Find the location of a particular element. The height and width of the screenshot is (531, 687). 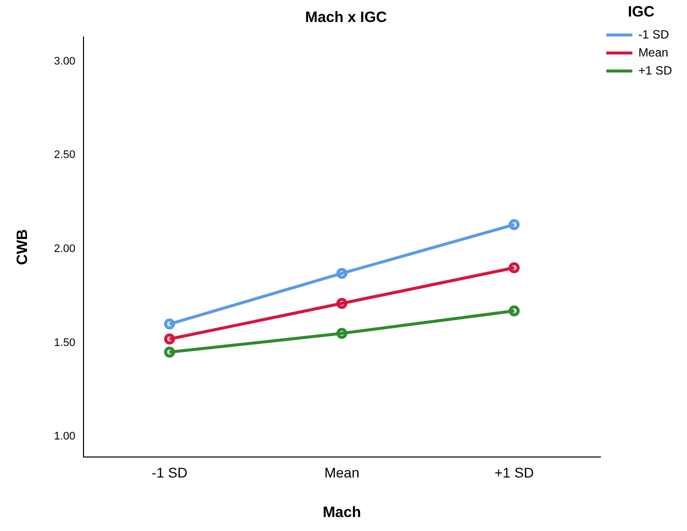

x-tick-label: +1 SD is located at coordinates (514, 472).